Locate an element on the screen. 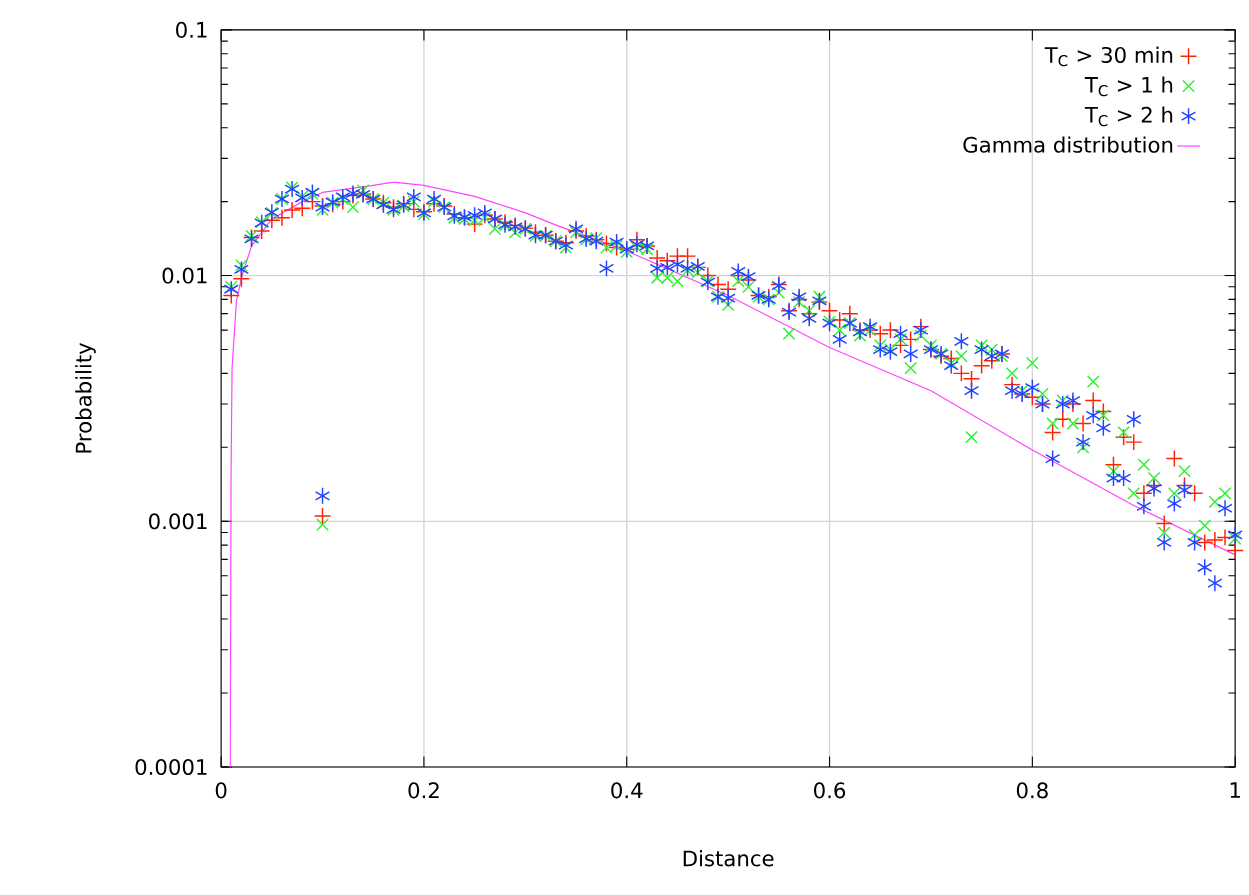 This screenshot has width=1249, height=895. x-tick-label: 0.4 is located at coordinates (627, 790).